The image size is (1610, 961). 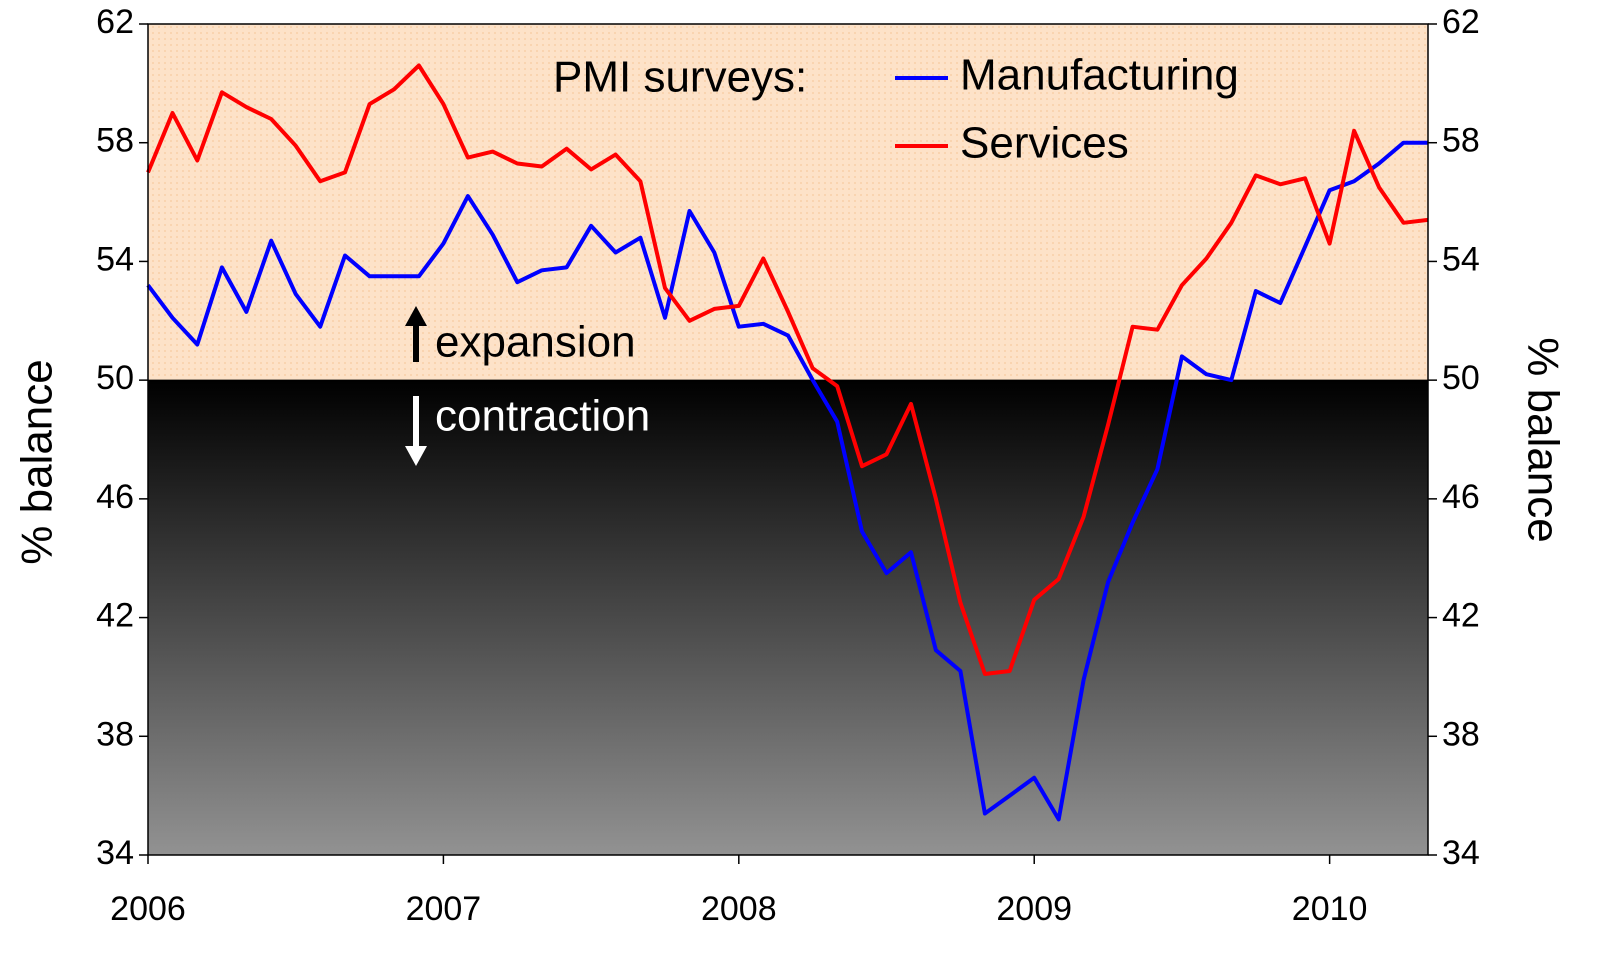 What do you see at coordinates (37, 461) in the screenshot?
I see `y-axis-label: % balance` at bounding box center [37, 461].